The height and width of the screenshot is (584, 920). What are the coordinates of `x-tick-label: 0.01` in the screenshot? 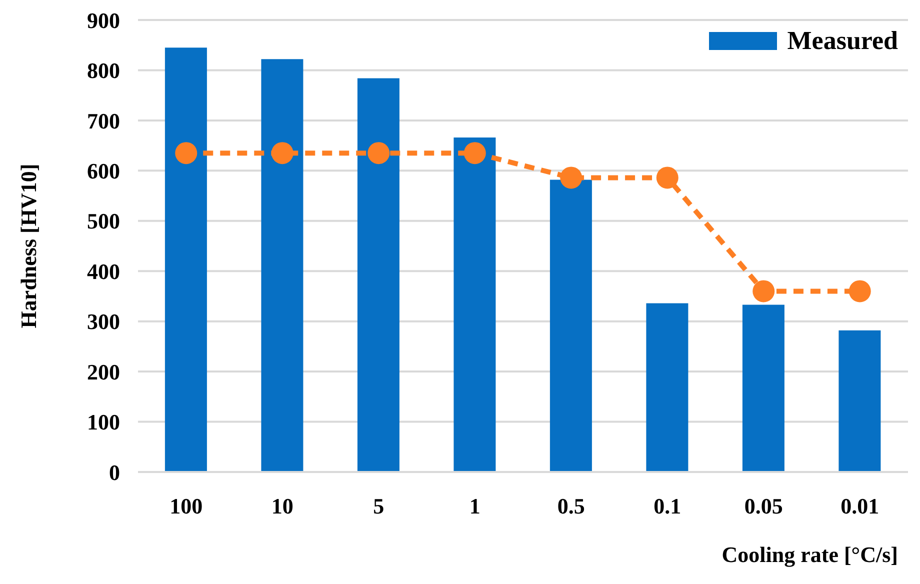 It's located at (860, 506).